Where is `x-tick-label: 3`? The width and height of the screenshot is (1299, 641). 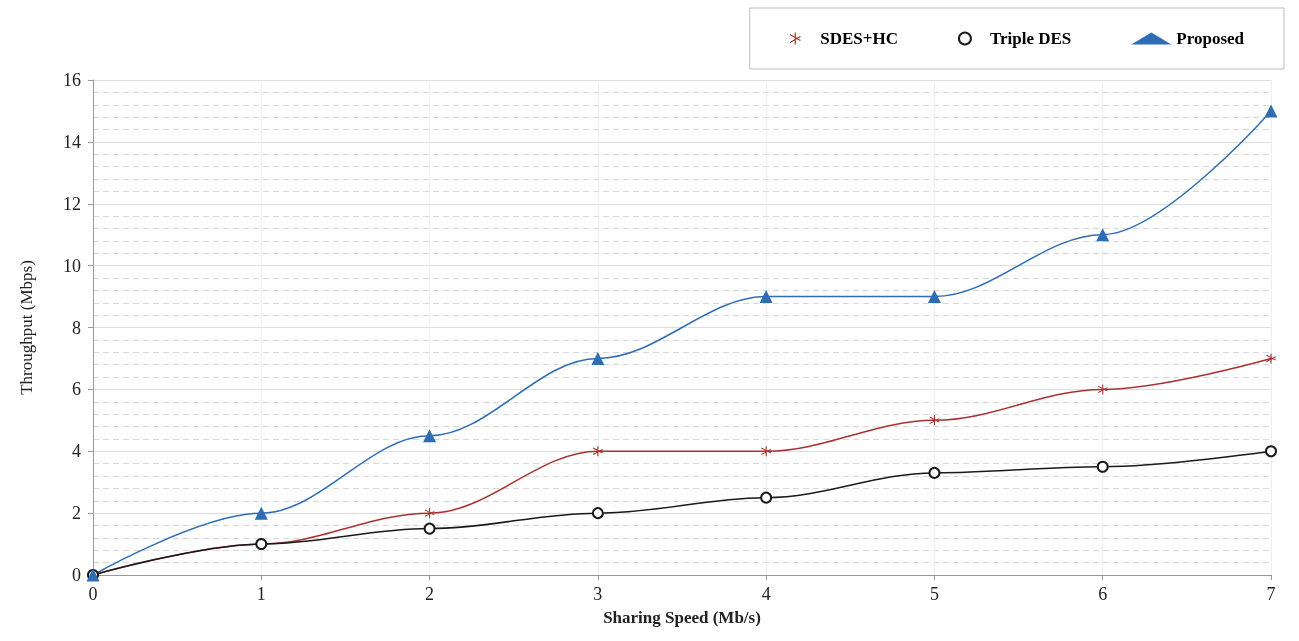
x-tick-label: 3 is located at coordinates (598, 594).